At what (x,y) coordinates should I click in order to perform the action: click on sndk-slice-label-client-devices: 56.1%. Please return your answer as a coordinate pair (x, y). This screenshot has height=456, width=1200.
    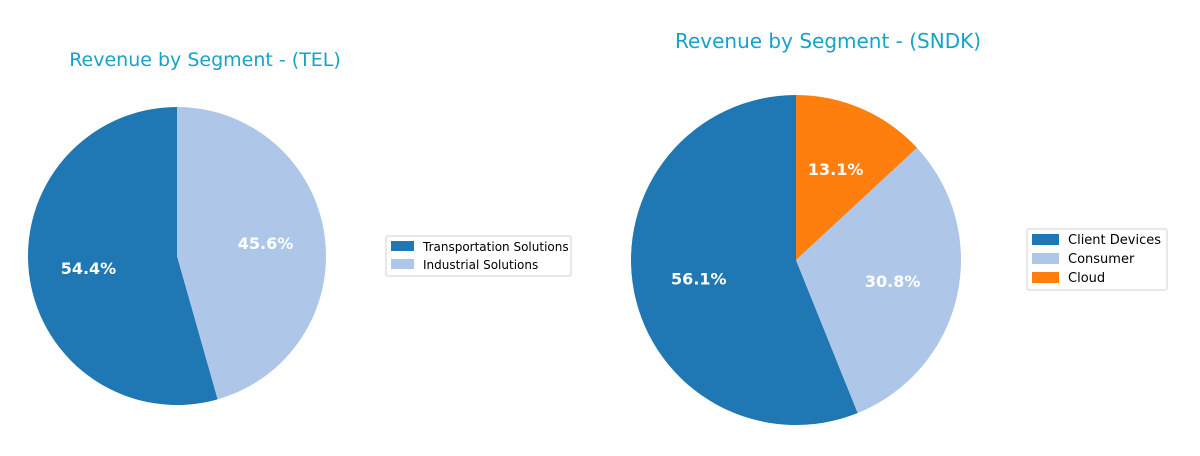
    Looking at the image, I should click on (699, 278).